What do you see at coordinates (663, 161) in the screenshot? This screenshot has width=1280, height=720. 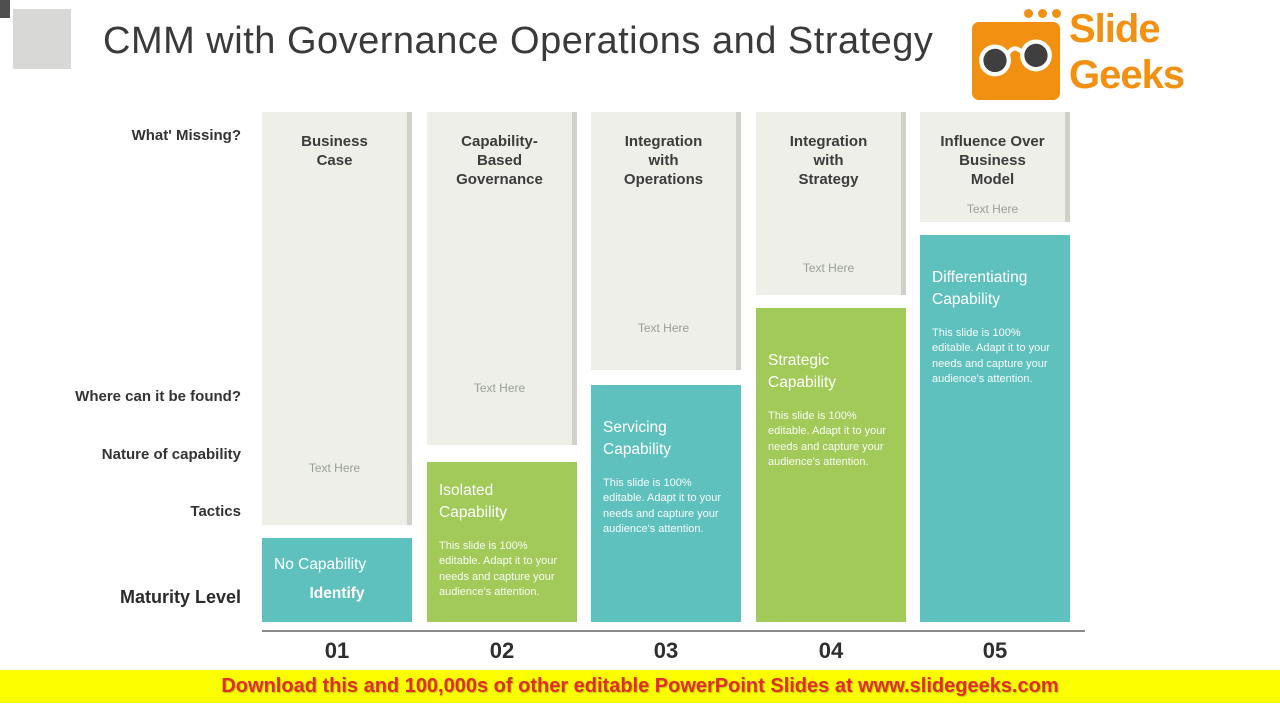 I see `stage-title: Integration with Operations` at bounding box center [663, 161].